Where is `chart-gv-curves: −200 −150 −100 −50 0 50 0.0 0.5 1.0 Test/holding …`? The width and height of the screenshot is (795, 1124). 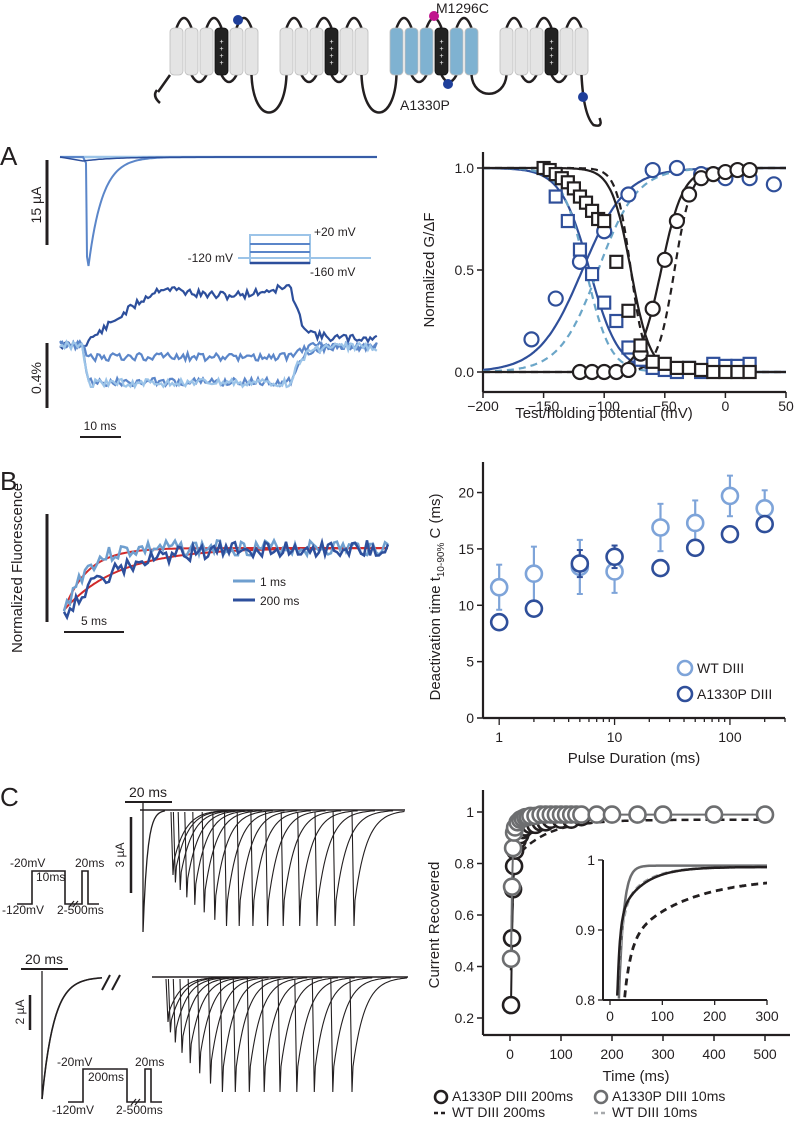
chart-gv-curves: −200 −150 −100 −50 0 50 0.0 0.5 1.0 Test/holding … is located at coordinates (607, 287).